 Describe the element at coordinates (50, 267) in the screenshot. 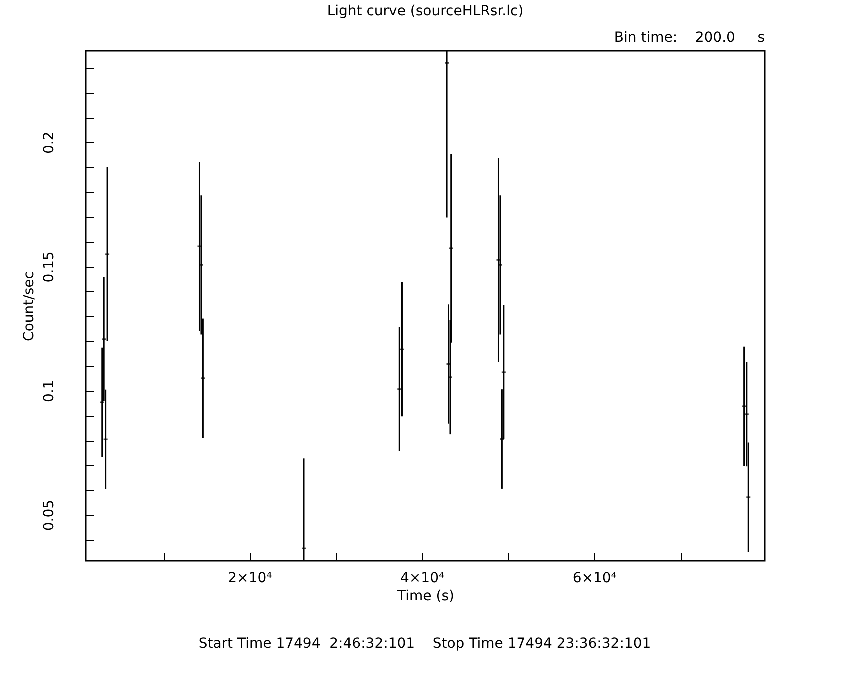

I see `y-tick-label: 0.15` at that location.